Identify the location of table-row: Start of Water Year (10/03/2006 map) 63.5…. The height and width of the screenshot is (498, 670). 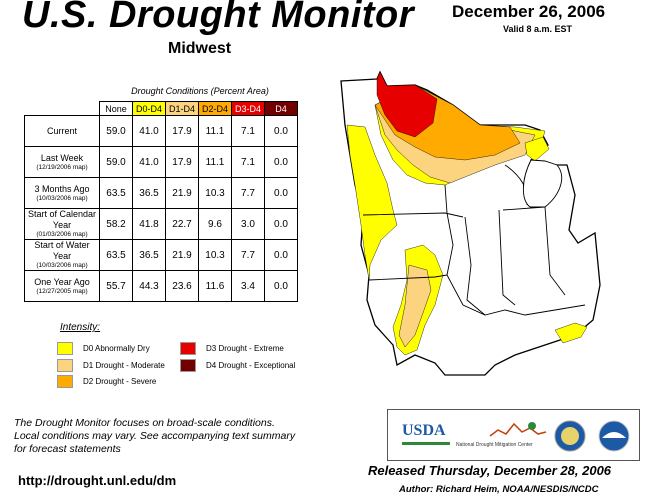
(161, 255).